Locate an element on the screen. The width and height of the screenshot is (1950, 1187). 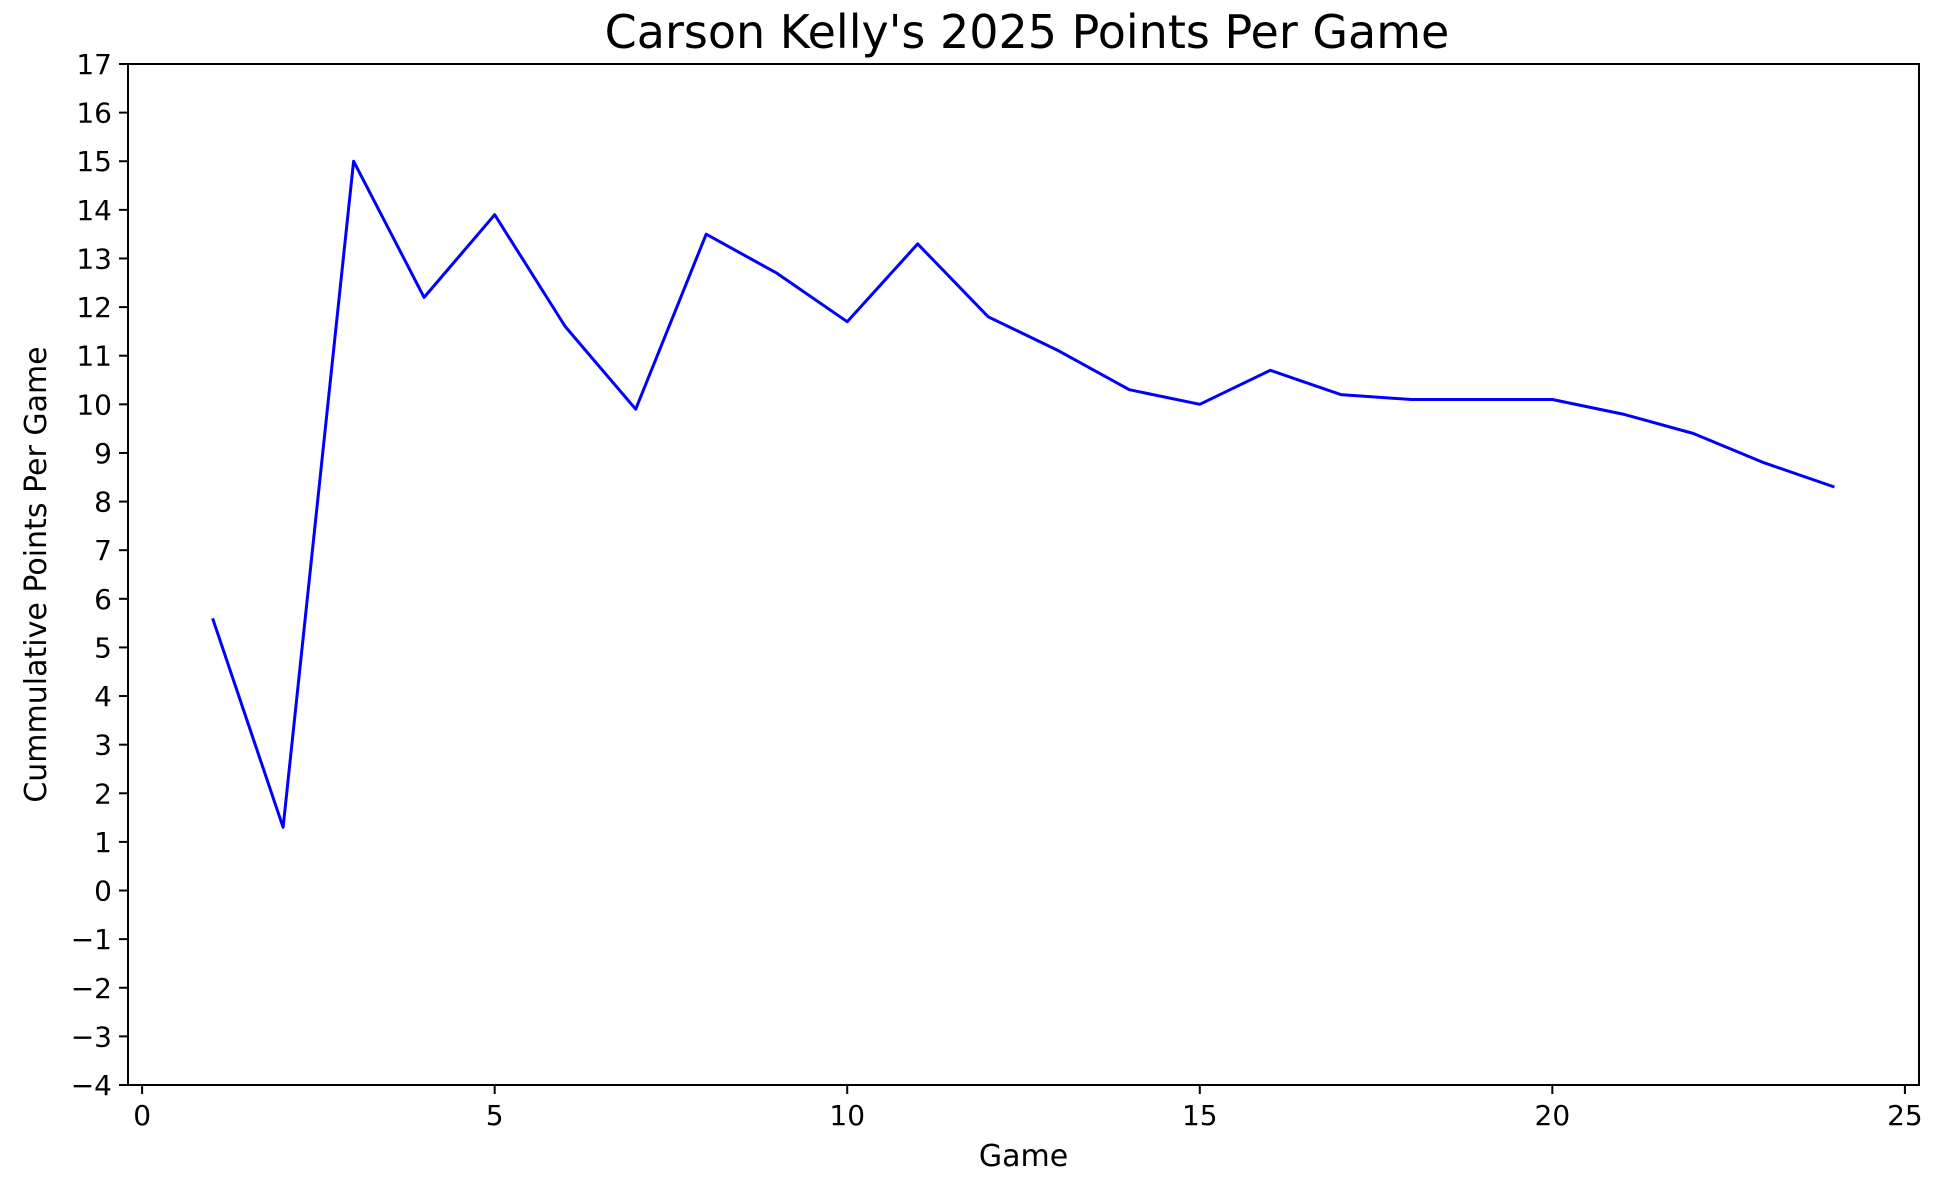
x-tick-label: 20 is located at coordinates (1553, 1115).